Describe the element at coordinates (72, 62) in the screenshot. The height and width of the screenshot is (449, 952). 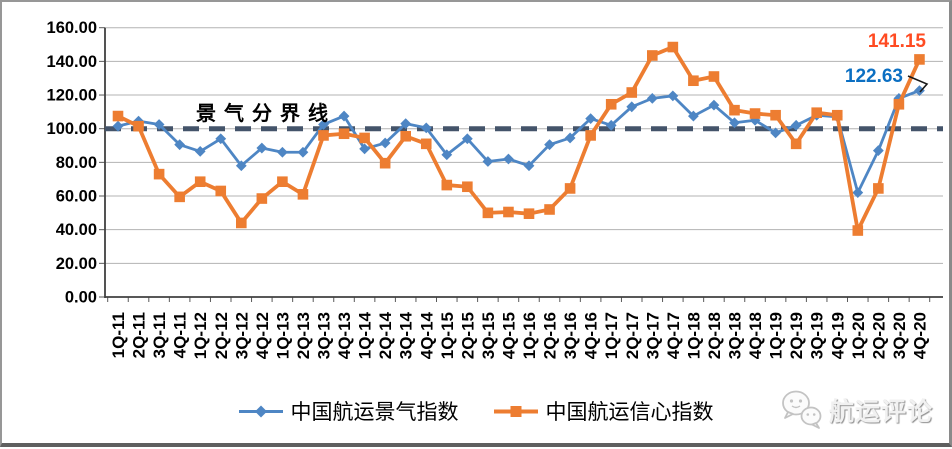
I see `y-axis-label: 140.00` at that location.